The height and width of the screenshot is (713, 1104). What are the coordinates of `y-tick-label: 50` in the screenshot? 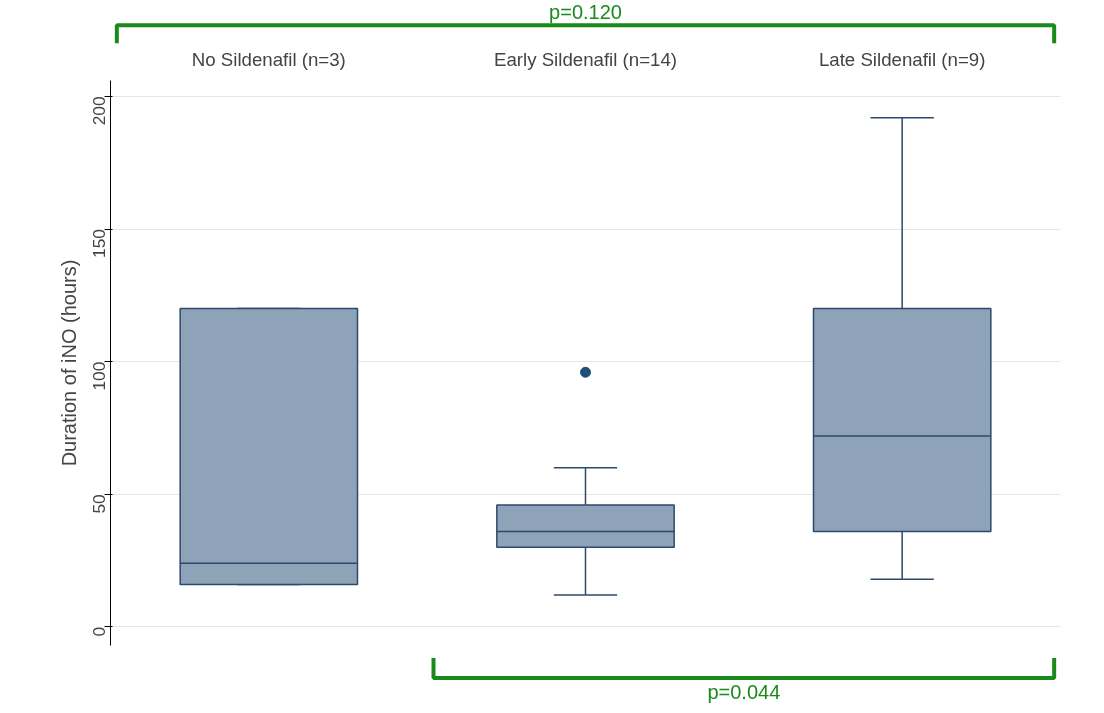 It's located at (99, 504).